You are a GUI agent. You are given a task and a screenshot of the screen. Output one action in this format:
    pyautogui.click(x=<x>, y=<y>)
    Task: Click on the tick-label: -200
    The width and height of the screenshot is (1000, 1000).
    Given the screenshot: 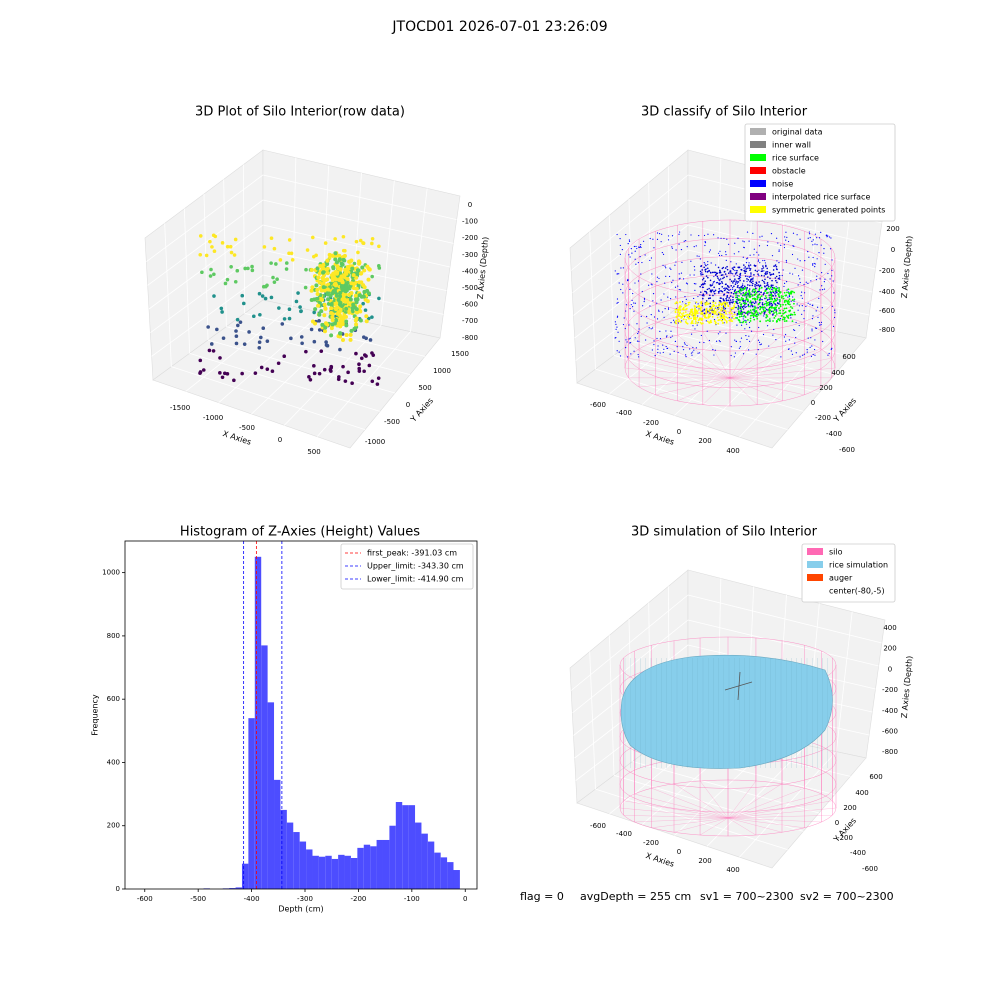 What is the action you would take?
    pyautogui.click(x=823, y=418)
    